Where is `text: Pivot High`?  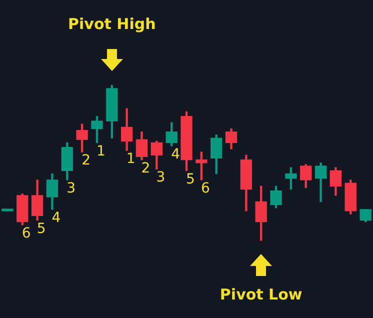
text: Pivot High is located at coordinates (112, 24).